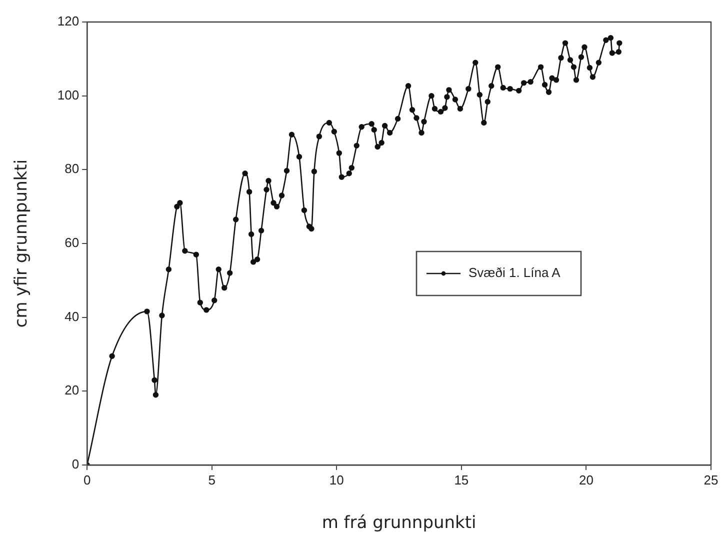 The image size is (722, 546). I want to click on x-tick-label: 20, so click(586, 480).